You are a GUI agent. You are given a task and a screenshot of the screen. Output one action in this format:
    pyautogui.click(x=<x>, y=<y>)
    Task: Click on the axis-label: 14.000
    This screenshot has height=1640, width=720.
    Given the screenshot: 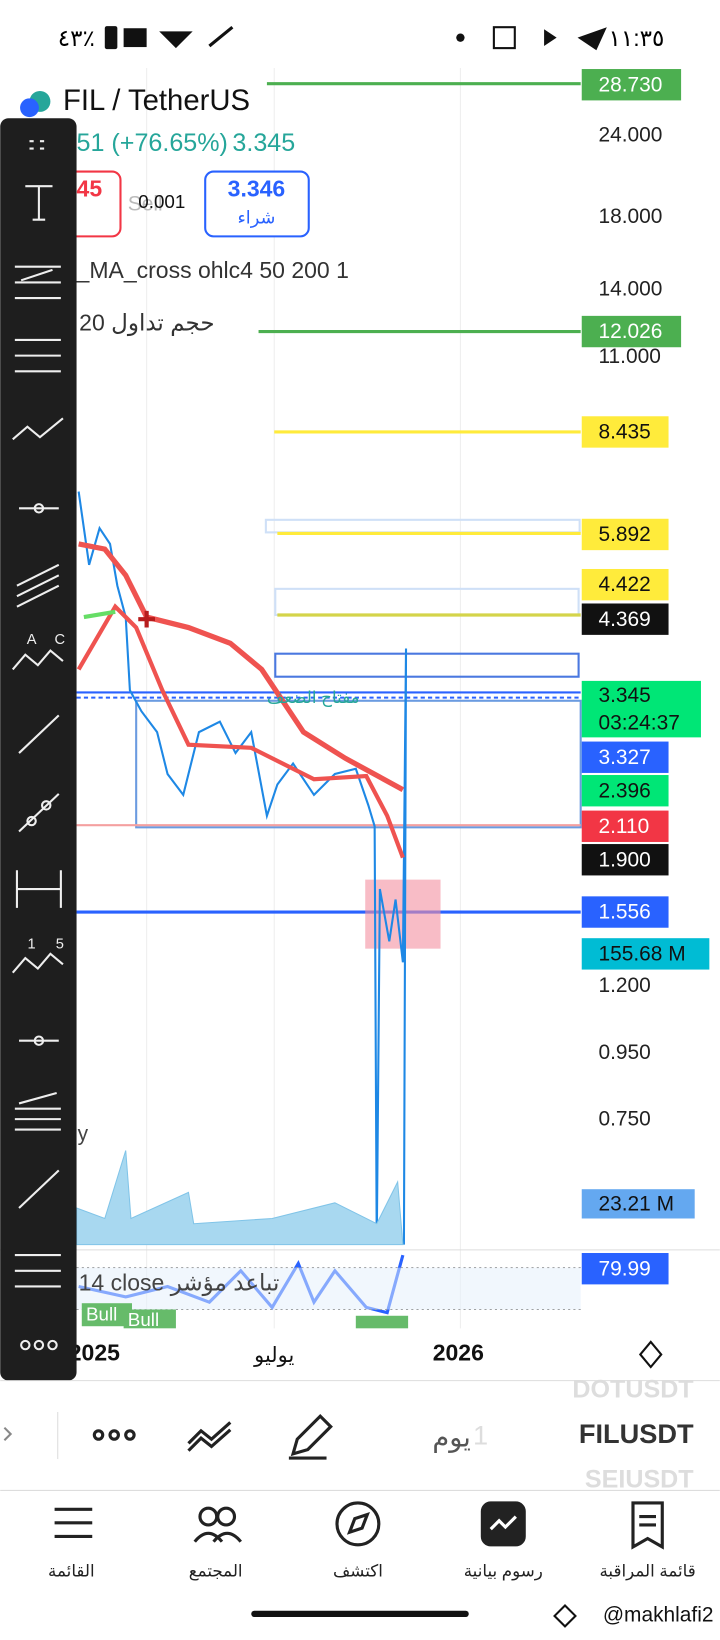 What is the action you would take?
    pyautogui.click(x=630, y=288)
    